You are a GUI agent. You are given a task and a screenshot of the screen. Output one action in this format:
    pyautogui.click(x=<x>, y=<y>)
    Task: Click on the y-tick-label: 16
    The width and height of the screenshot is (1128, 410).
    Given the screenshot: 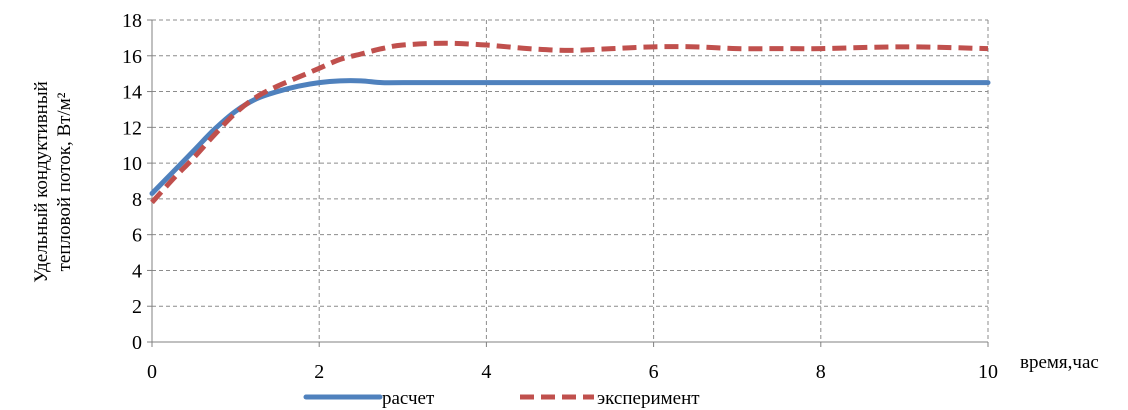 What is the action you would take?
    pyautogui.click(x=132, y=57)
    